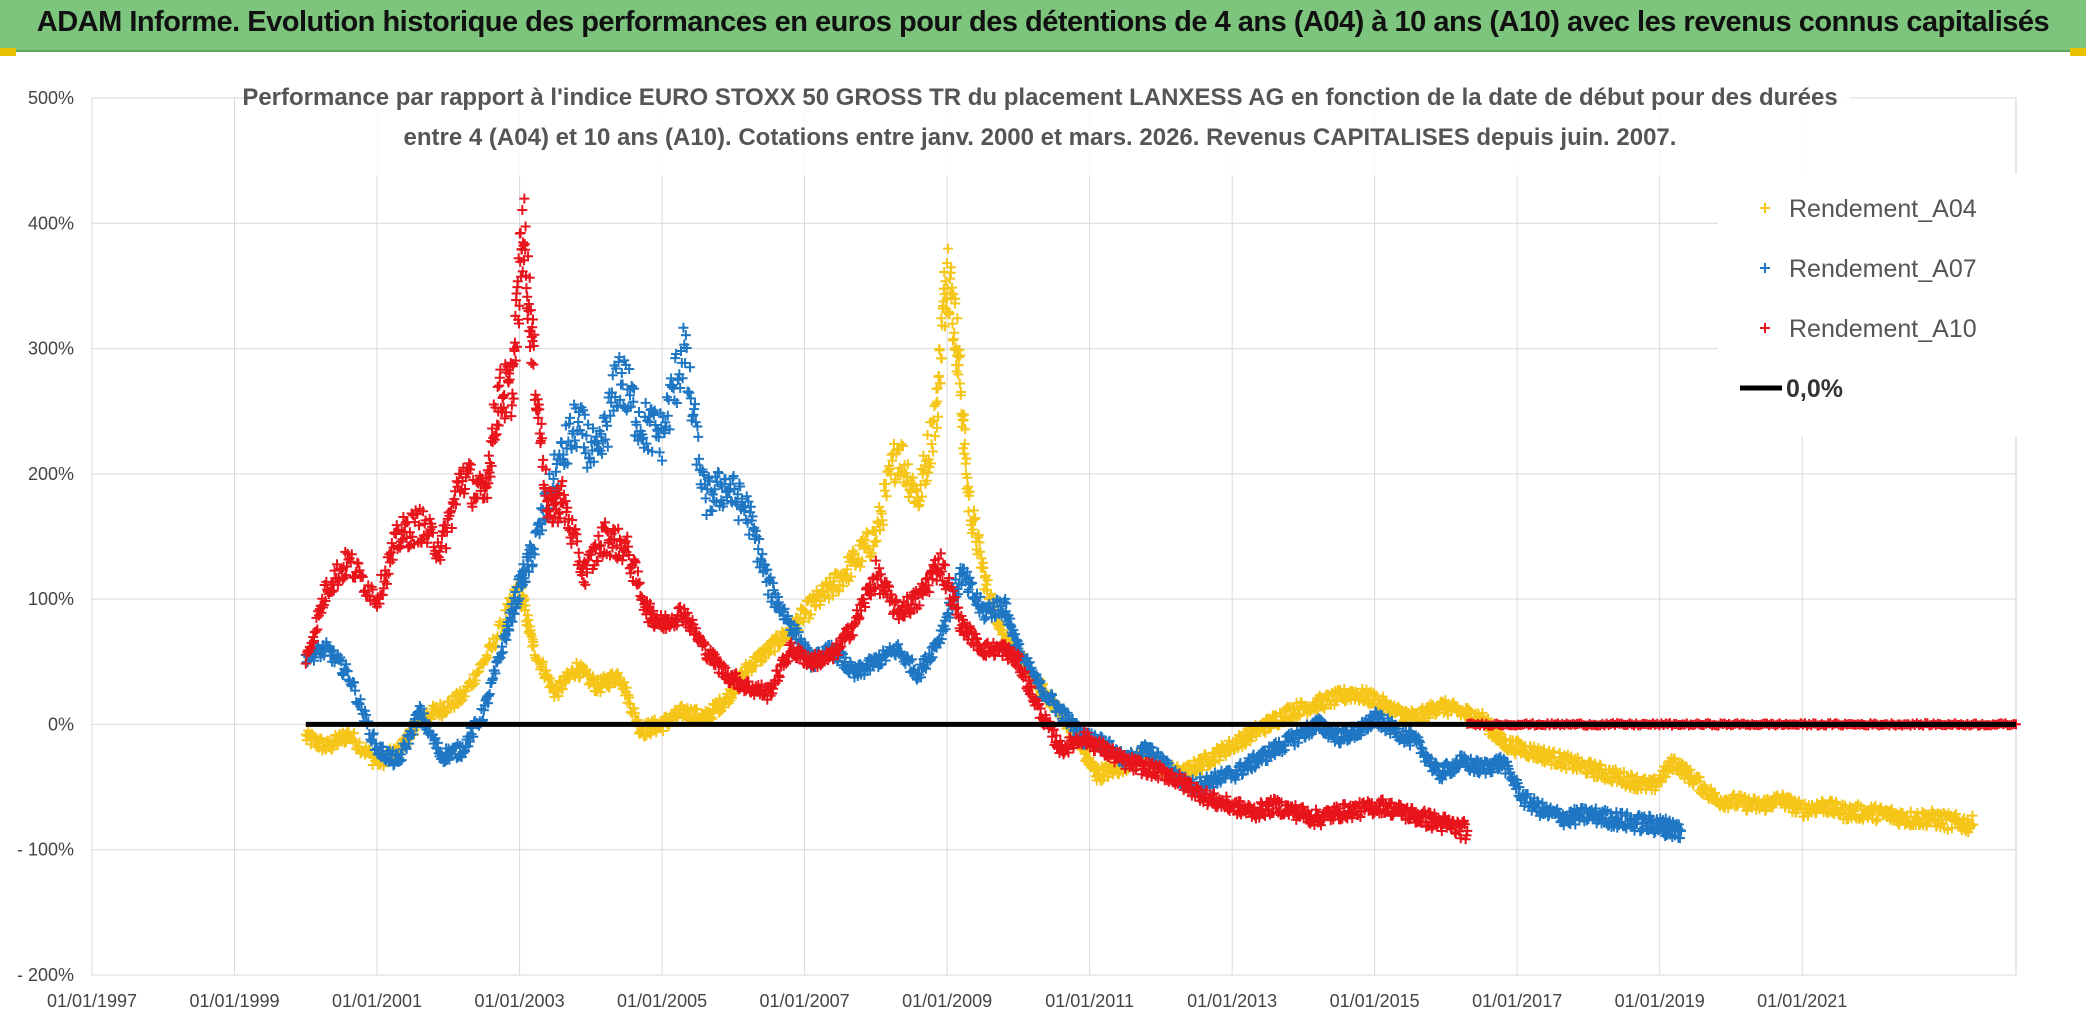 The width and height of the screenshot is (2086, 1031). Describe the element at coordinates (1375, 1001) in the screenshot. I see `x-tick-label: 01/01/2015` at that location.